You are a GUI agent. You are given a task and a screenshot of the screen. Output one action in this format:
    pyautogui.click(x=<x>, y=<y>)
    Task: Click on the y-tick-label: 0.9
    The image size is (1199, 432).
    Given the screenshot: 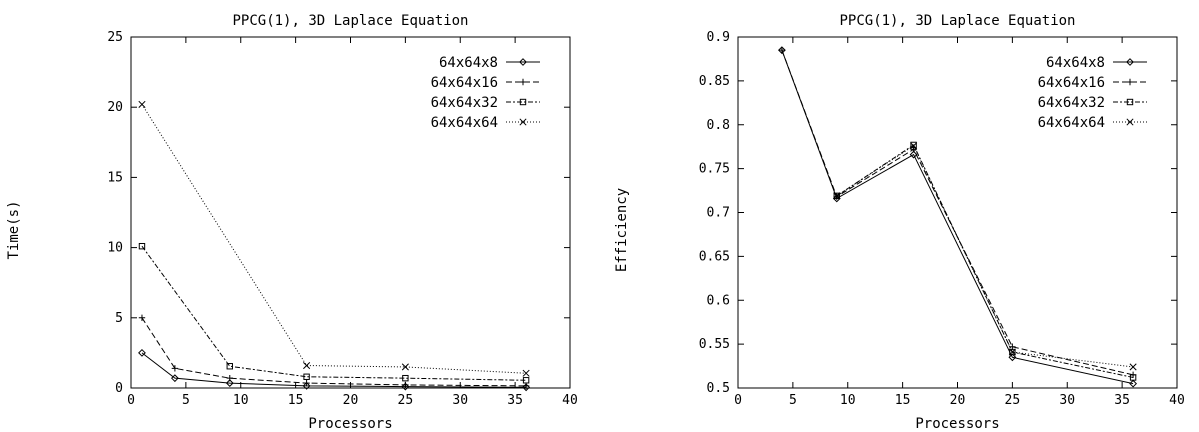 What is the action you would take?
    pyautogui.click(x=718, y=37)
    